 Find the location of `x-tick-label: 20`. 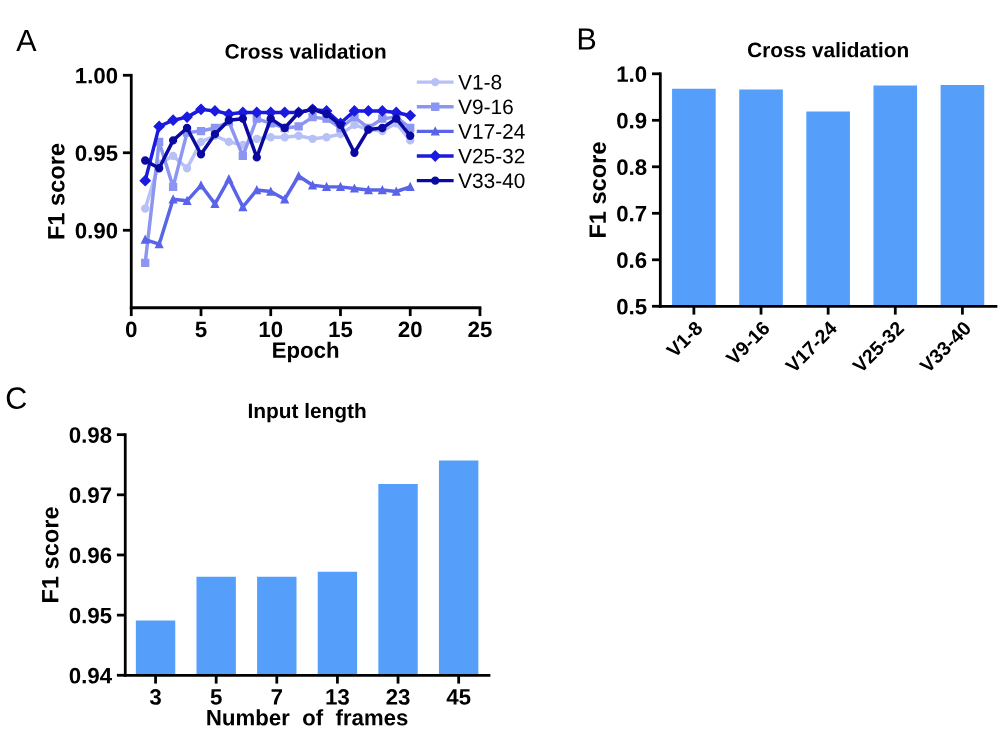

x-tick-label: 20 is located at coordinates (410, 329).